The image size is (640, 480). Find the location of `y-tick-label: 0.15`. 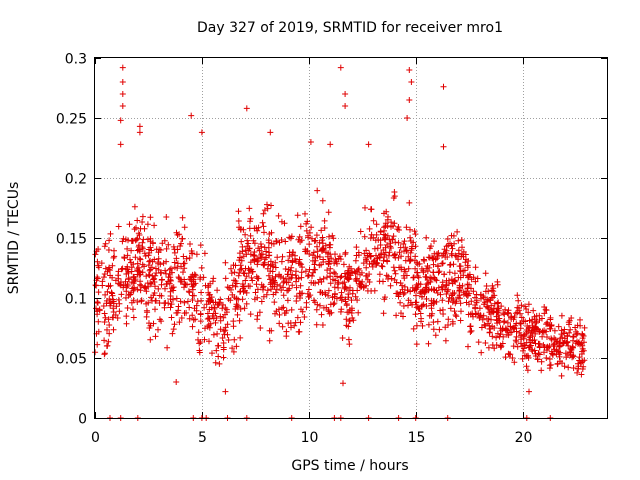

y-tick-label: 0.15 is located at coordinates (71, 240).